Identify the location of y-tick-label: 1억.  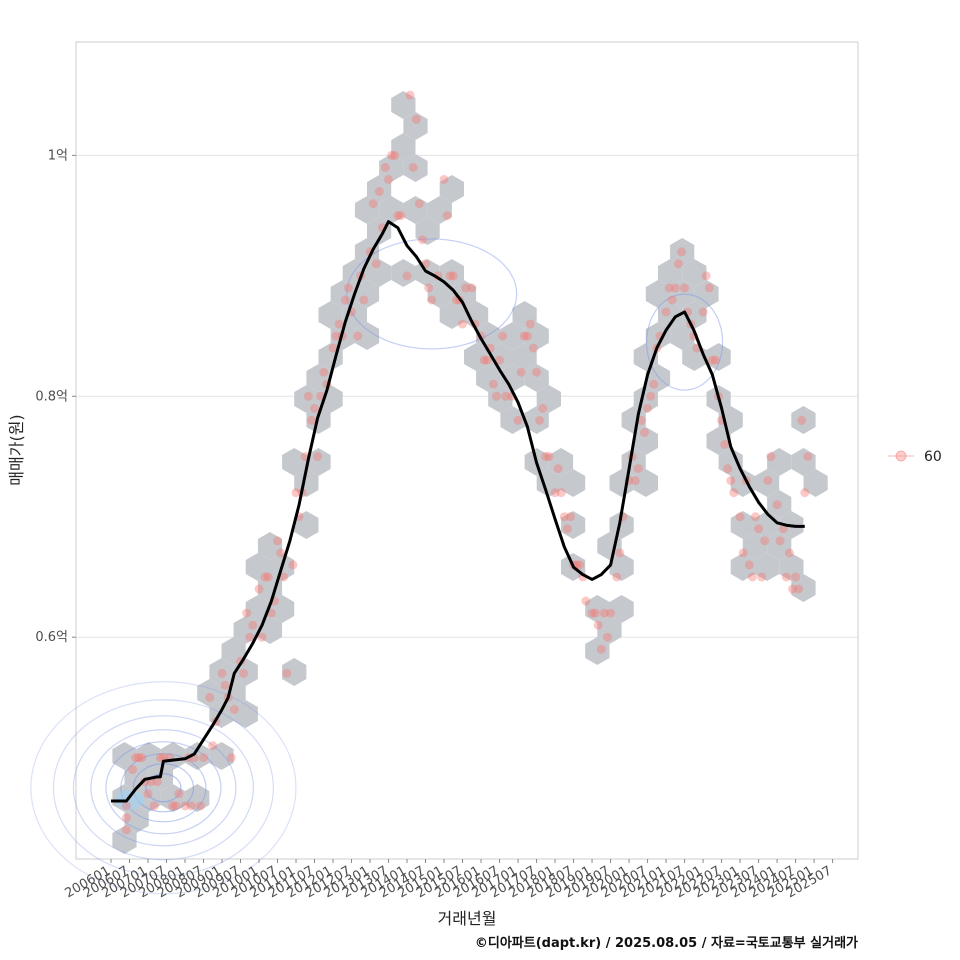
(58, 155).